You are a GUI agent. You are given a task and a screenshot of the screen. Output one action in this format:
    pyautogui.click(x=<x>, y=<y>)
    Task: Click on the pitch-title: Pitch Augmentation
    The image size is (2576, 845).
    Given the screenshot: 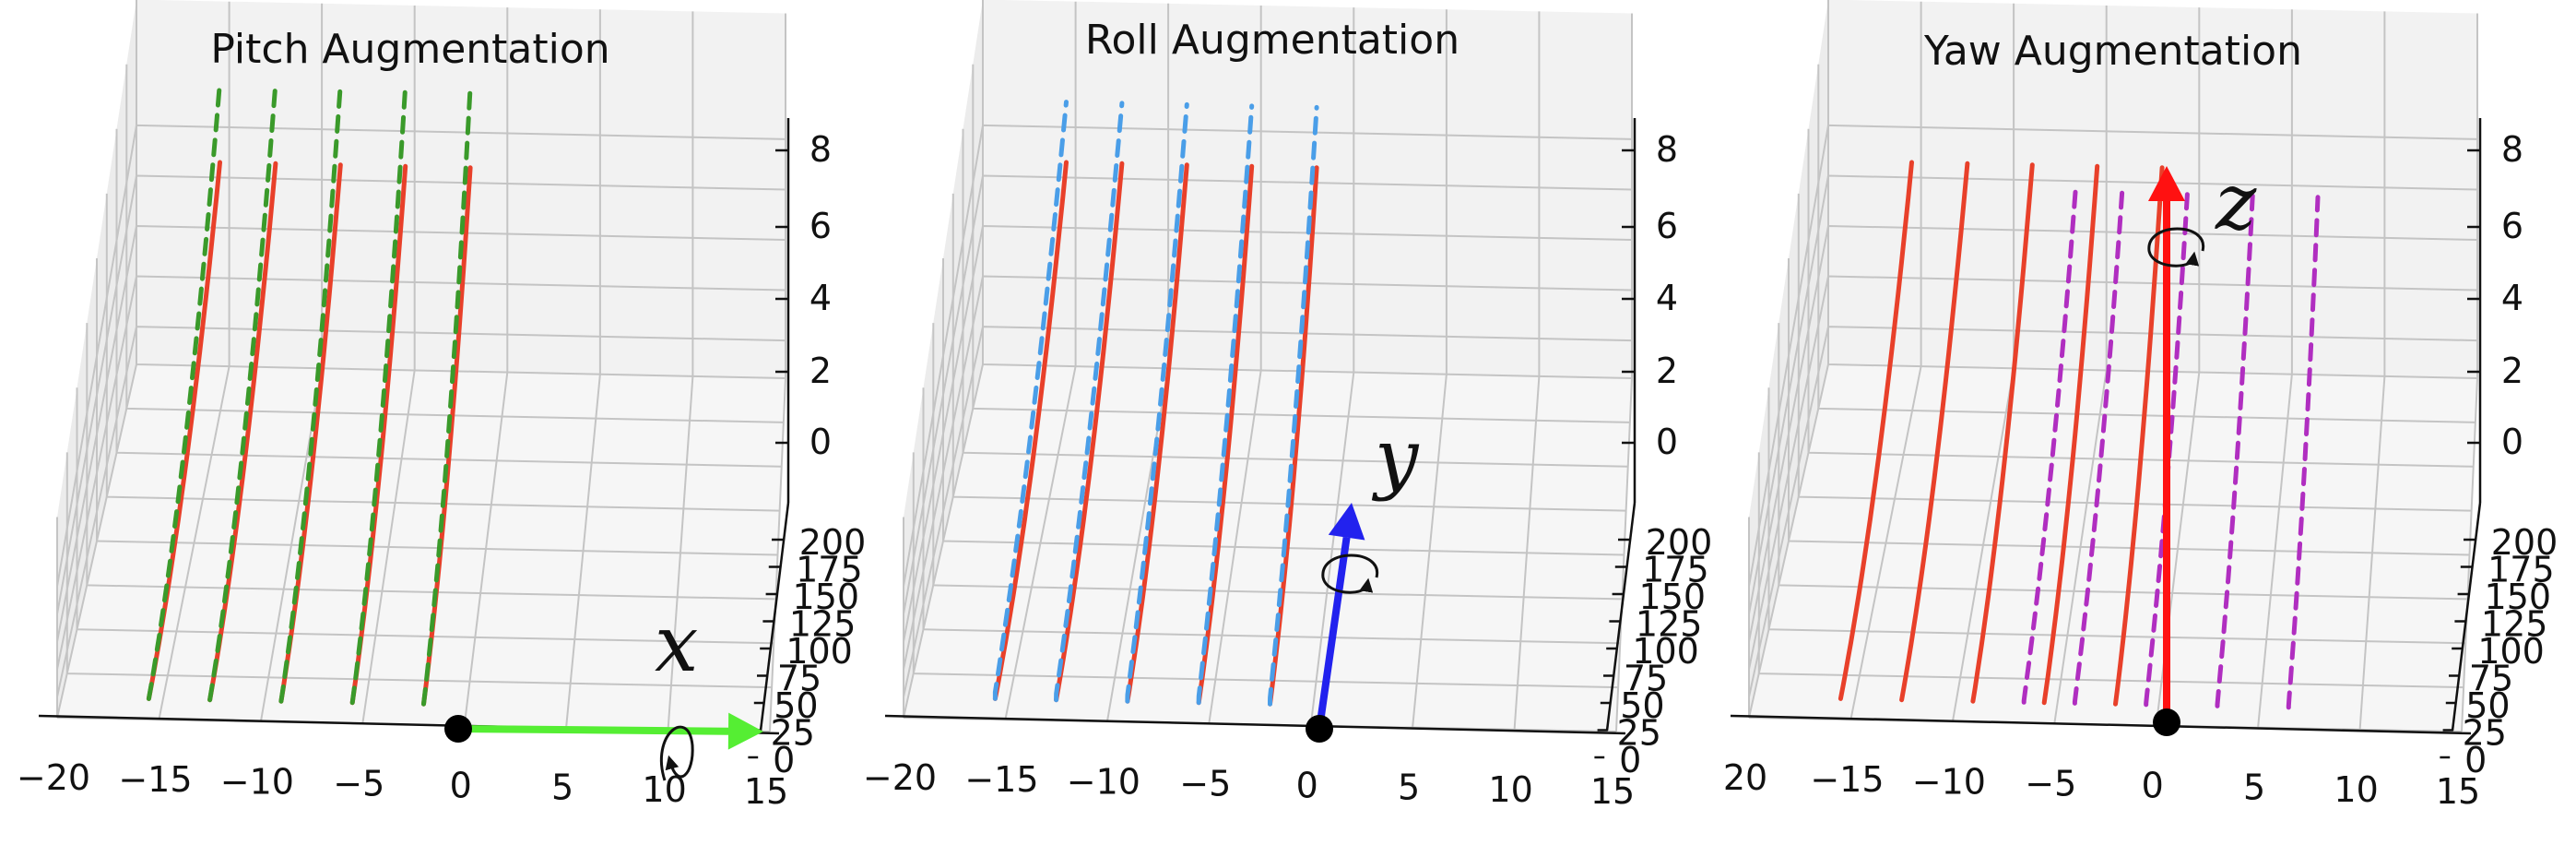 What is the action you would take?
    pyautogui.click(x=409, y=49)
    